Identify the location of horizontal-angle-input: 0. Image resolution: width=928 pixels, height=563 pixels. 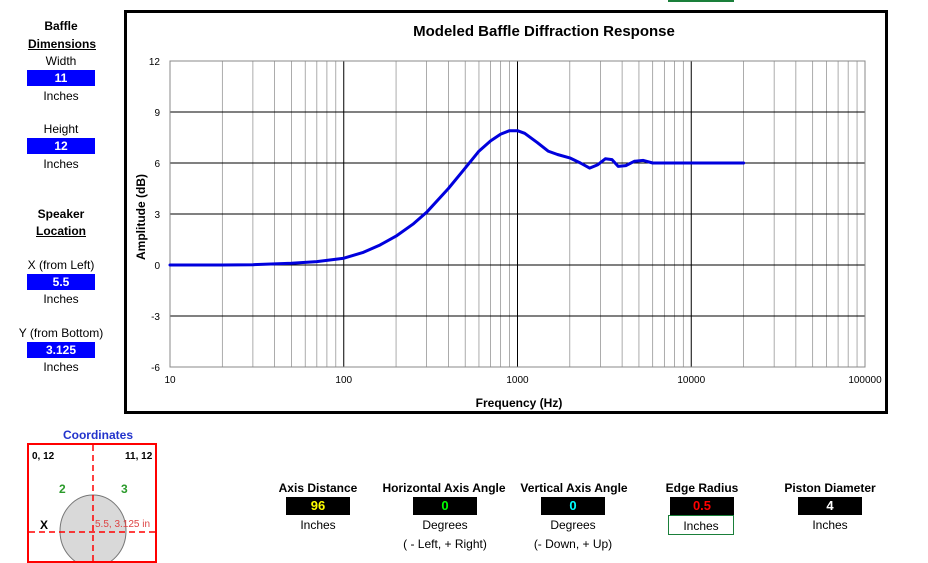
(445, 506).